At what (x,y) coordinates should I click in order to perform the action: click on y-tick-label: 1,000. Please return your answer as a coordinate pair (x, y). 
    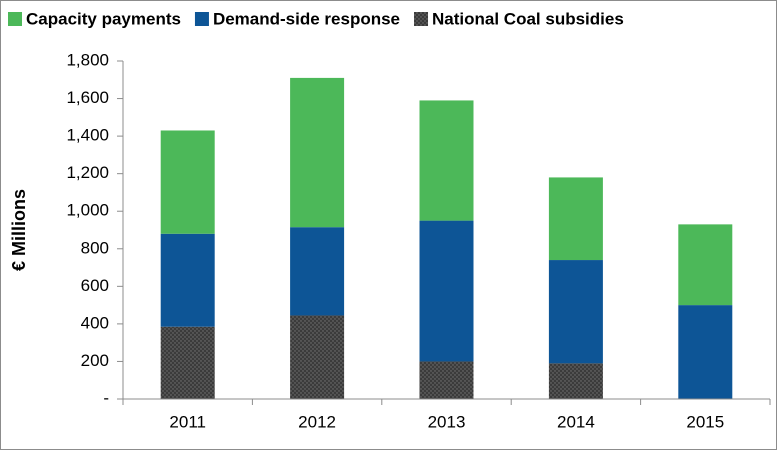
    Looking at the image, I should click on (87, 210).